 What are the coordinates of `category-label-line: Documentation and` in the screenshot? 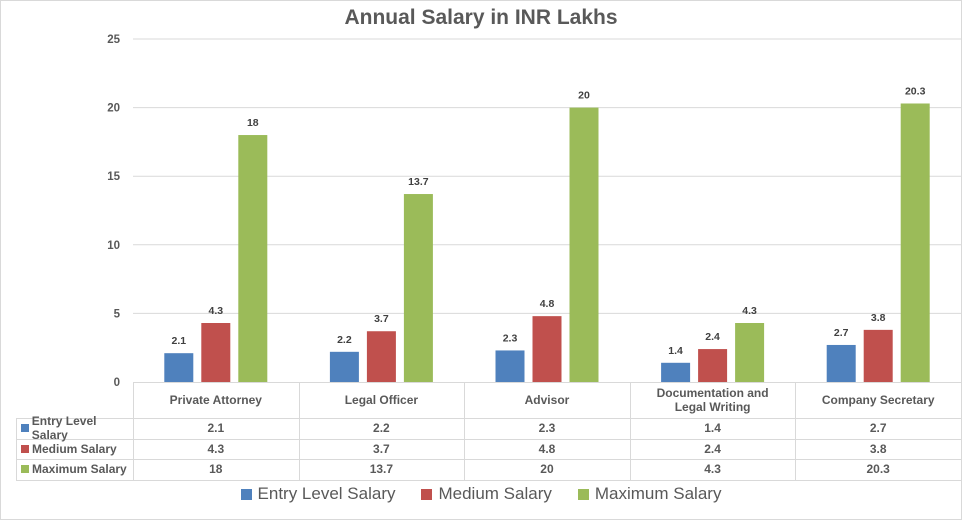 It's located at (712, 393).